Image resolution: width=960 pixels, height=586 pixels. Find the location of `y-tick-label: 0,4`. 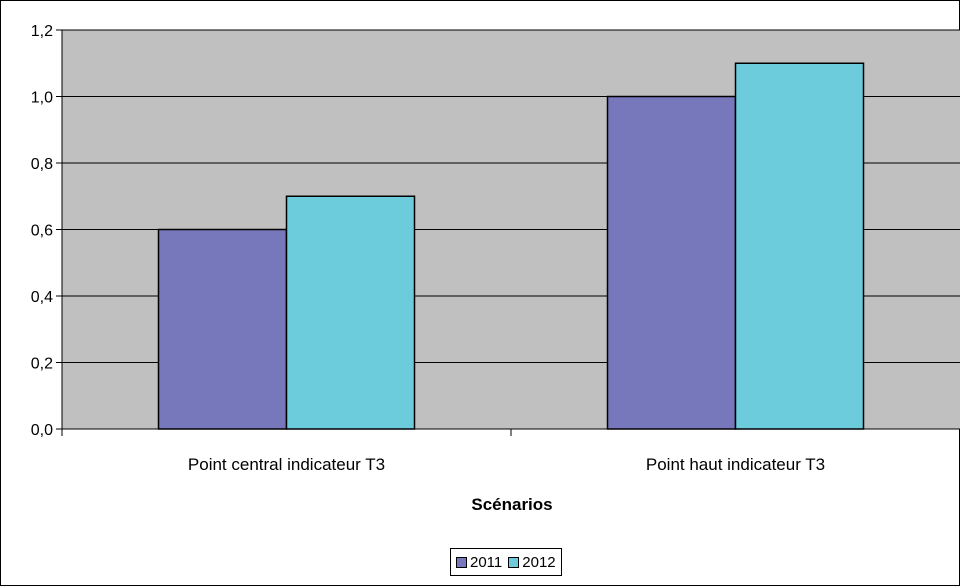

y-tick-label: 0,4 is located at coordinates (42, 297).